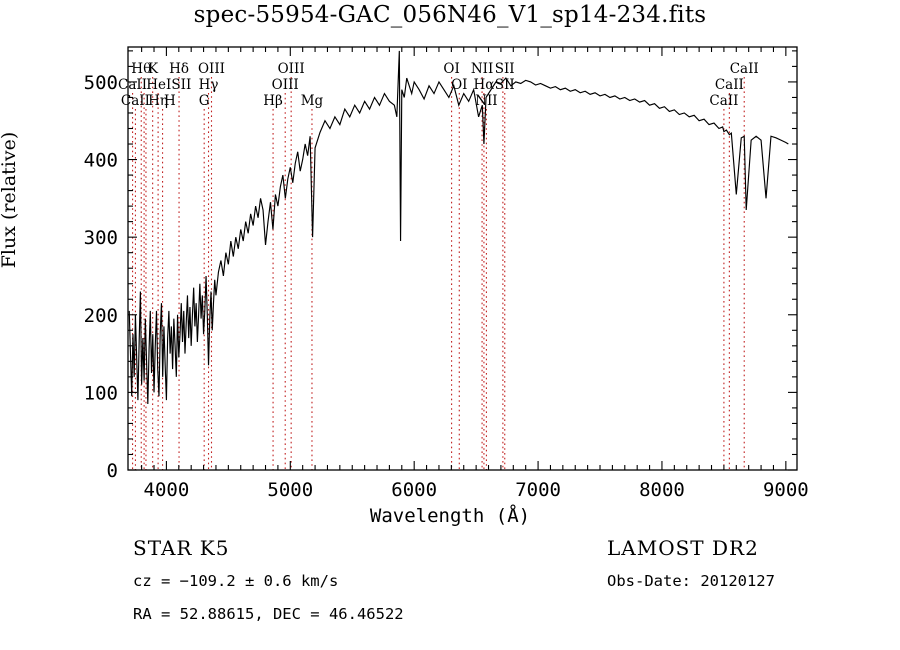 This screenshot has height=650, width=900. Describe the element at coordinates (450, 516) in the screenshot. I see `x-axis-label: Wavelength (Å)` at that location.